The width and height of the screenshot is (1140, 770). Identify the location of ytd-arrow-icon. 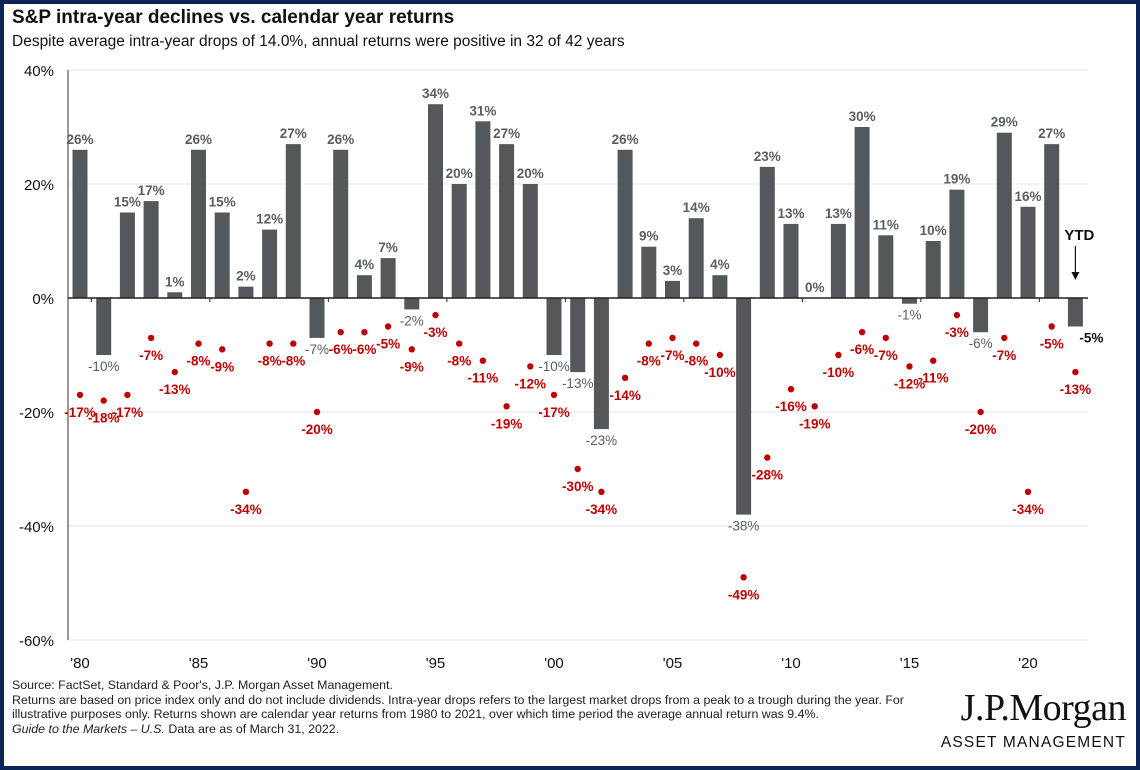
(1075, 276).